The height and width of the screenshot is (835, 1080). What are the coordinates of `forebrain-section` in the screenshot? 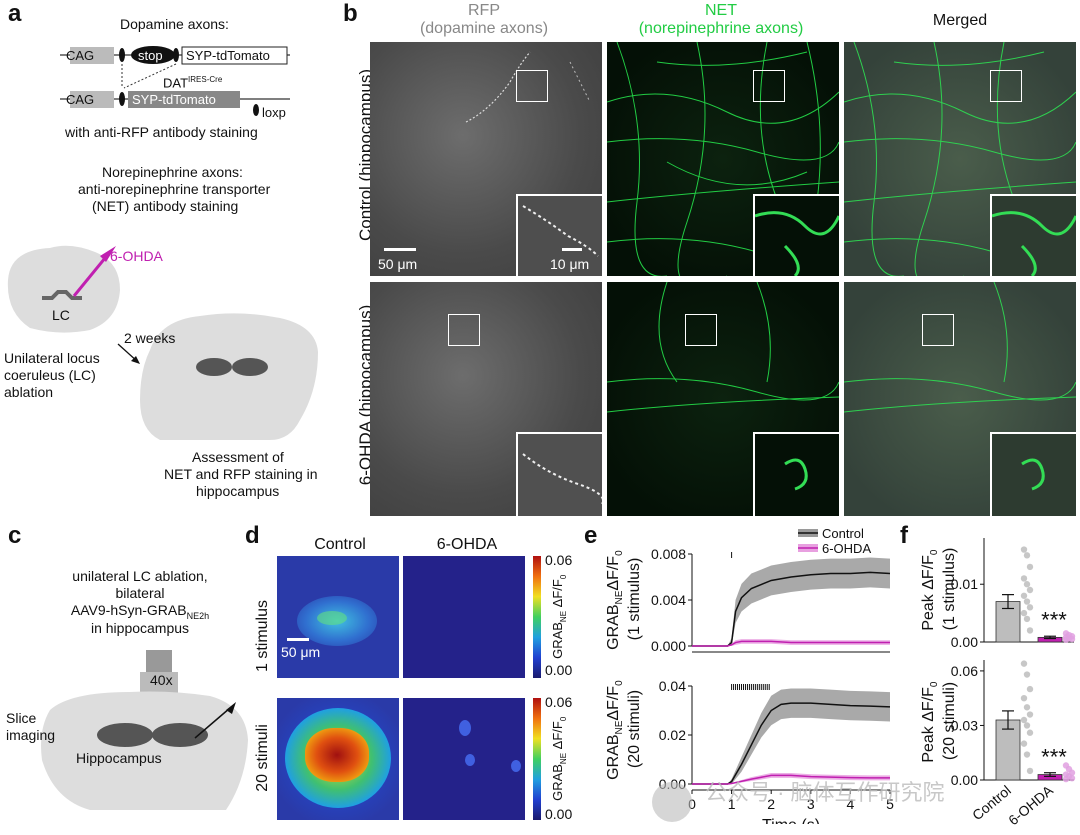 It's located at (229, 376).